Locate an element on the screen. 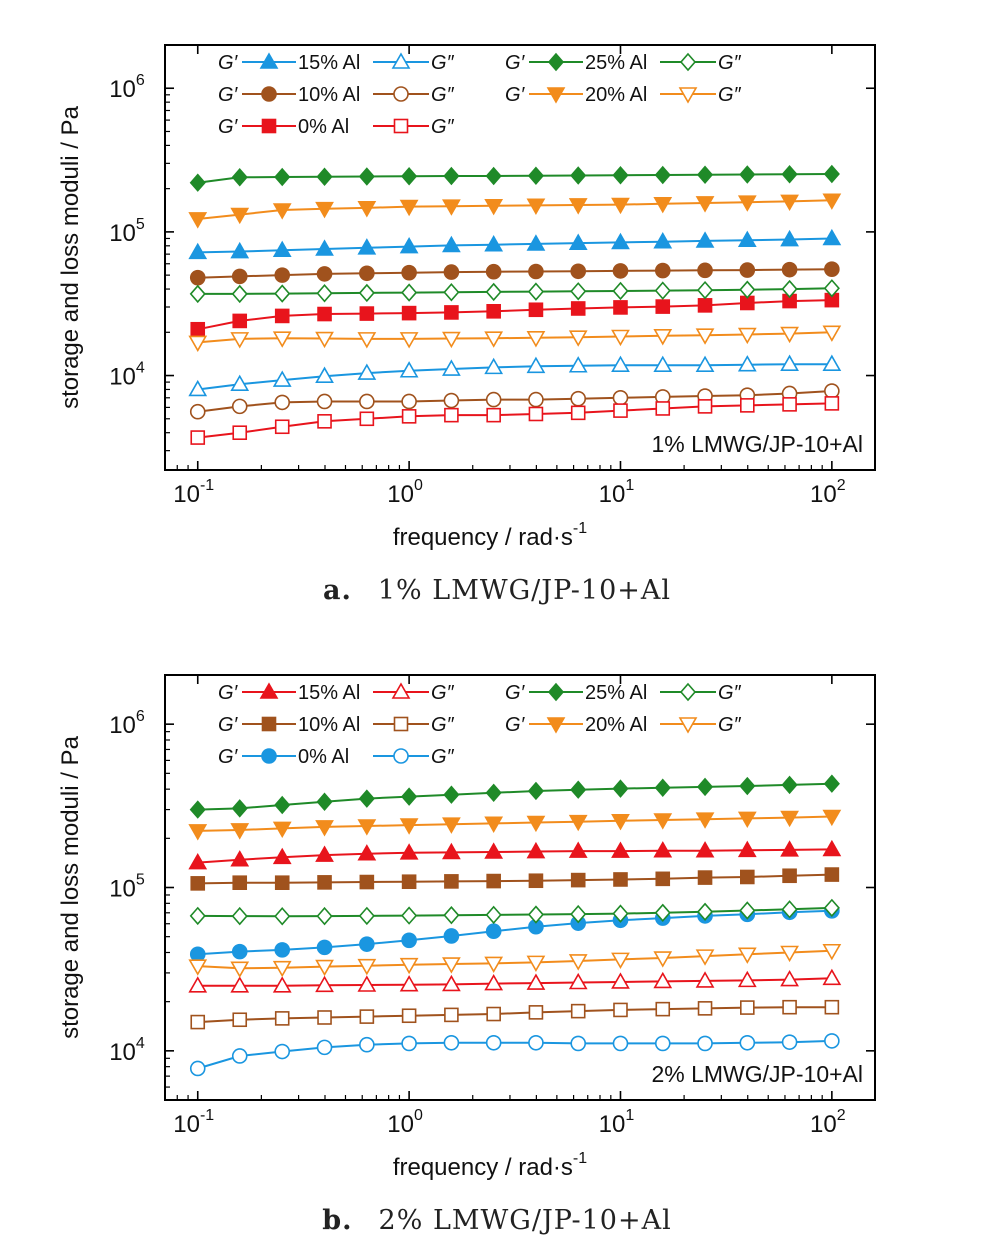  x-tick-label: 10⁻¹ is located at coordinates (193, 492).